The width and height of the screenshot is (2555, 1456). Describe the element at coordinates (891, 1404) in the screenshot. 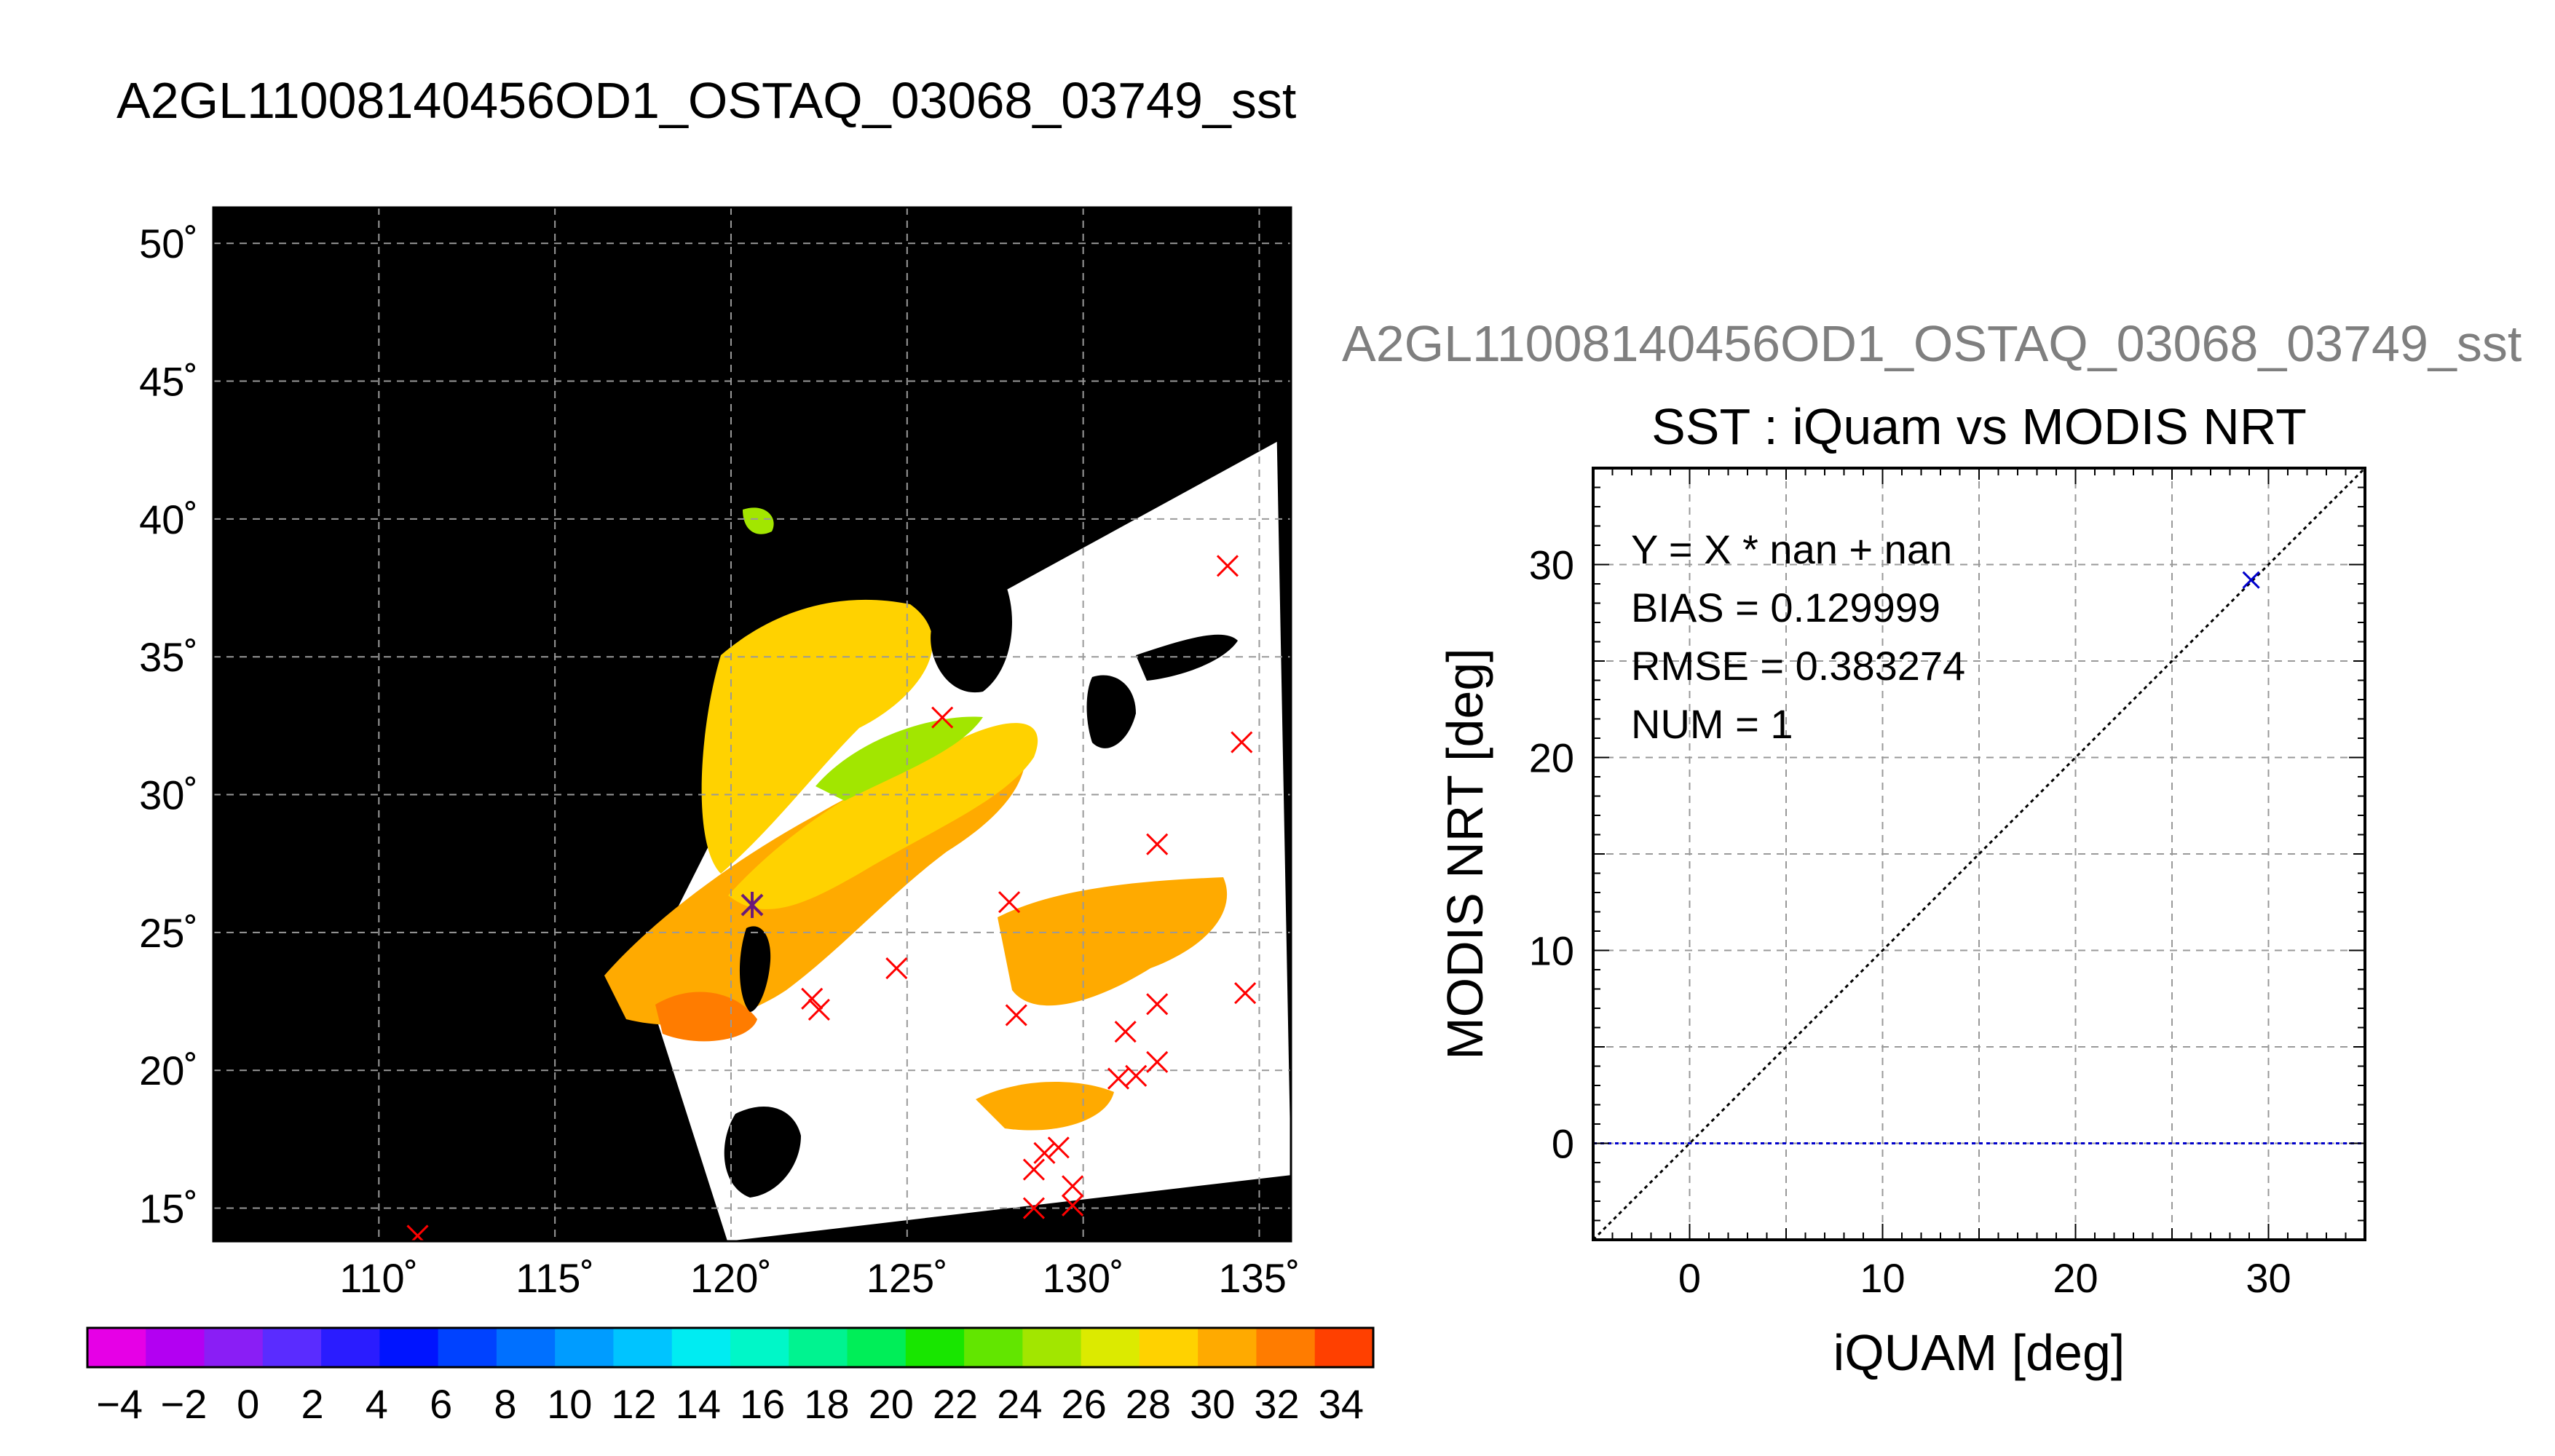

I see `colorbar-tick-label: 20` at that location.